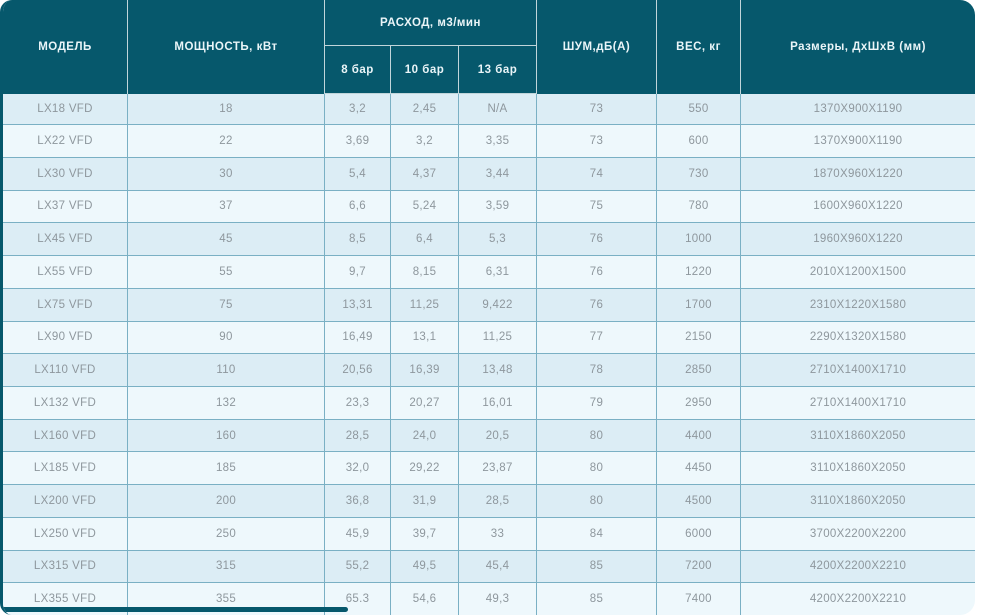 This screenshot has width=981, height=615. Describe the element at coordinates (596, 435) in the screenshot. I see `cell-noise-db: 80` at that location.